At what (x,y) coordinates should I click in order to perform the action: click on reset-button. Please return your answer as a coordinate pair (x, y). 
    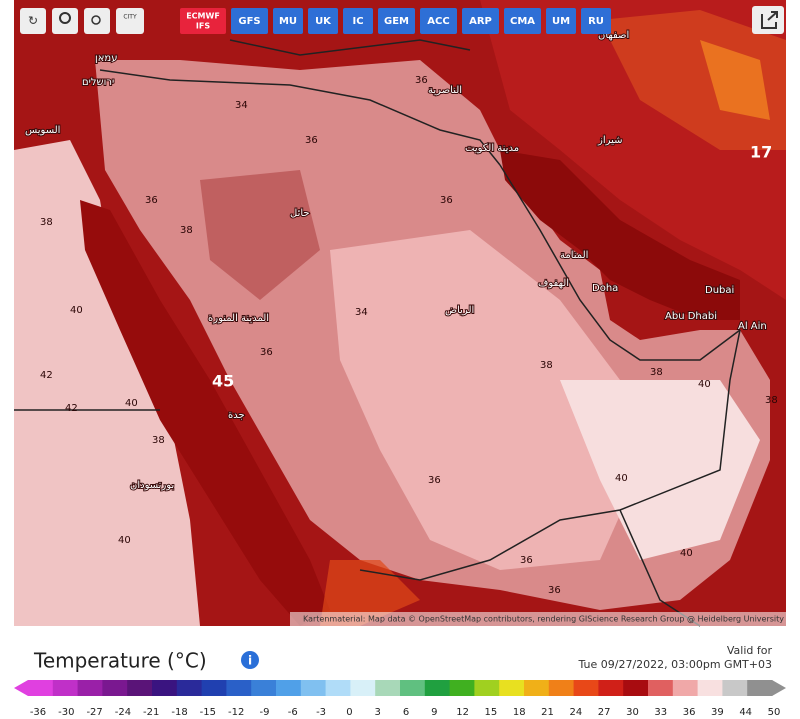
    Looking at the image, I should click on (33, 21).